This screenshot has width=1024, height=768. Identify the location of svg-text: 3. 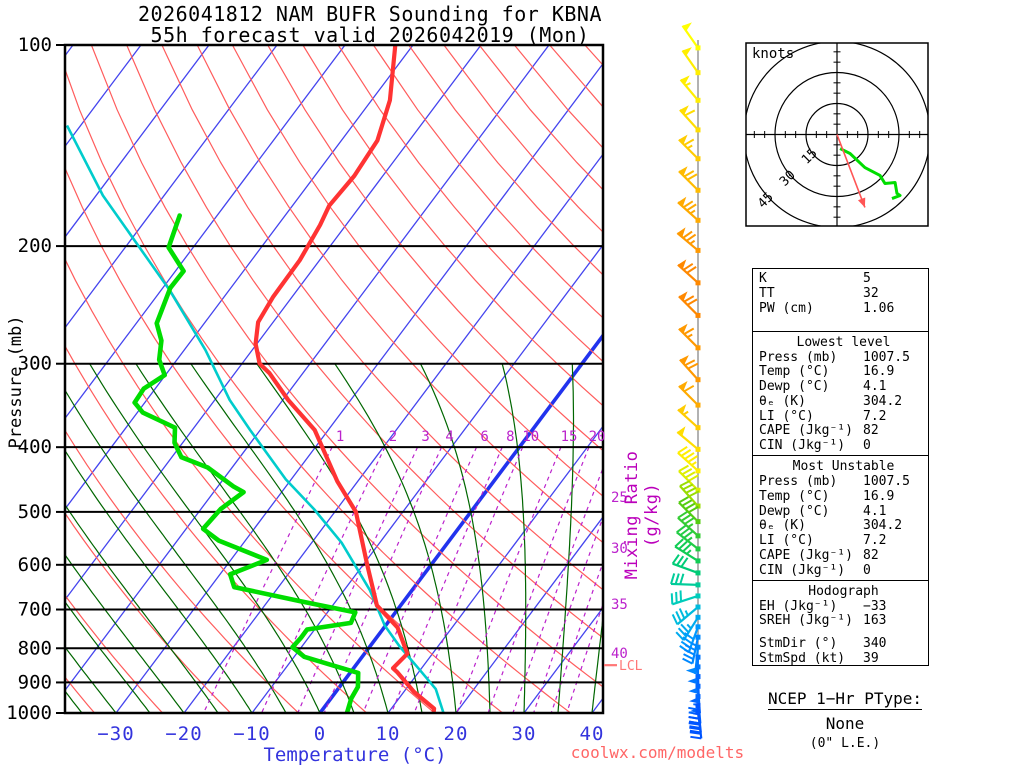
(425, 437).